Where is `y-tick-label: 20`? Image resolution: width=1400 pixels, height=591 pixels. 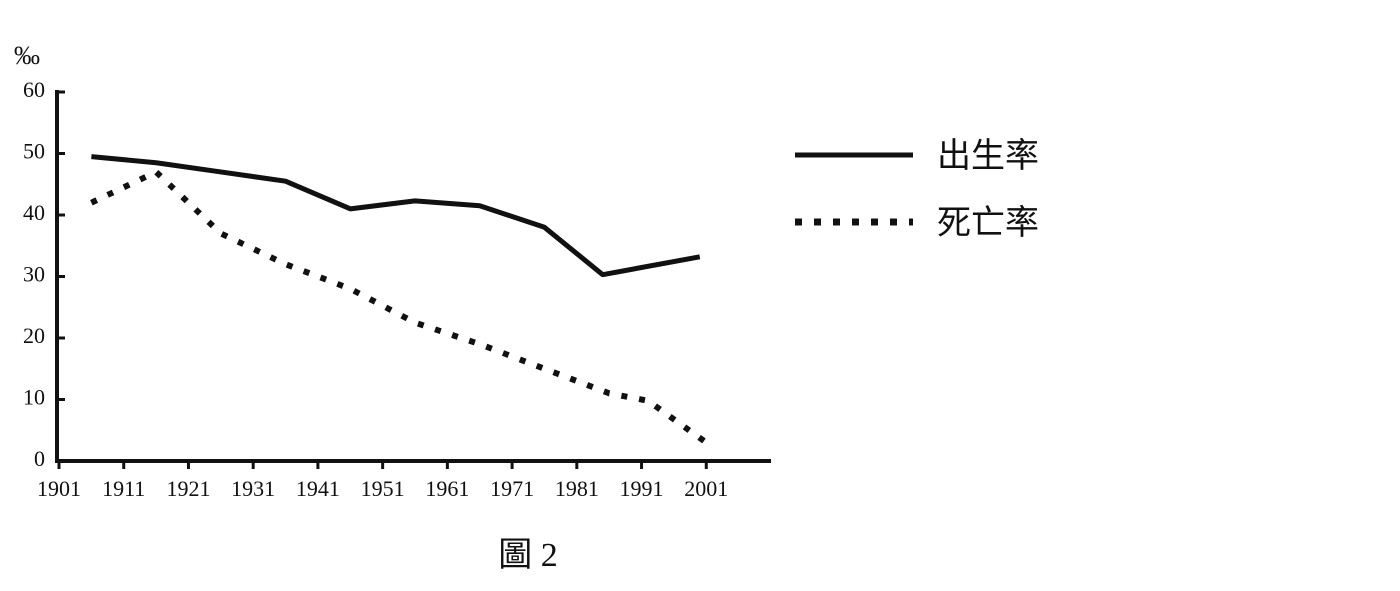 y-tick-label: 20 is located at coordinates (34, 335).